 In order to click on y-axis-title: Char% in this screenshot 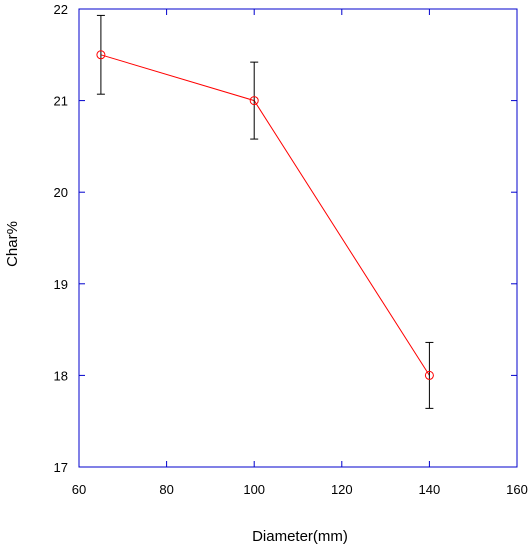, I will do `click(12, 244)`.